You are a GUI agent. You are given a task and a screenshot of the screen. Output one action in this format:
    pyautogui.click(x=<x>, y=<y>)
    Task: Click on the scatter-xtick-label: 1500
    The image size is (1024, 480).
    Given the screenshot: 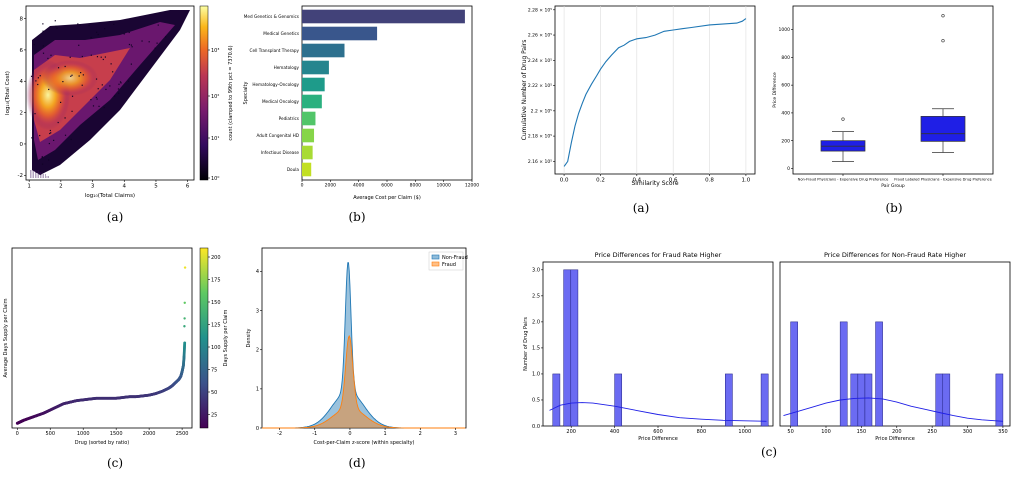 What is the action you would take?
    pyautogui.click(x=116, y=434)
    